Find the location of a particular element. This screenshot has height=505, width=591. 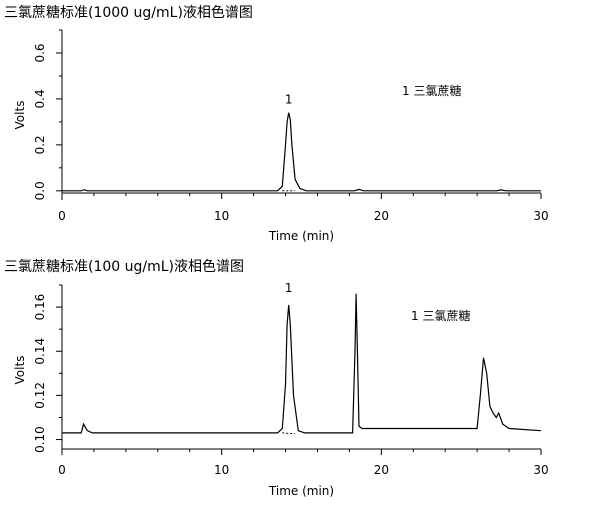

y-tick-label: 0.16 is located at coordinates (40, 307).